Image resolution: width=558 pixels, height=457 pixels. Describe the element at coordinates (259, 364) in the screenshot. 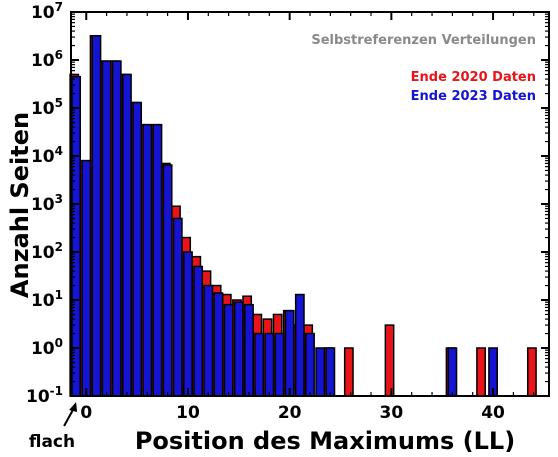

I see `bar-2023-x17` at that location.